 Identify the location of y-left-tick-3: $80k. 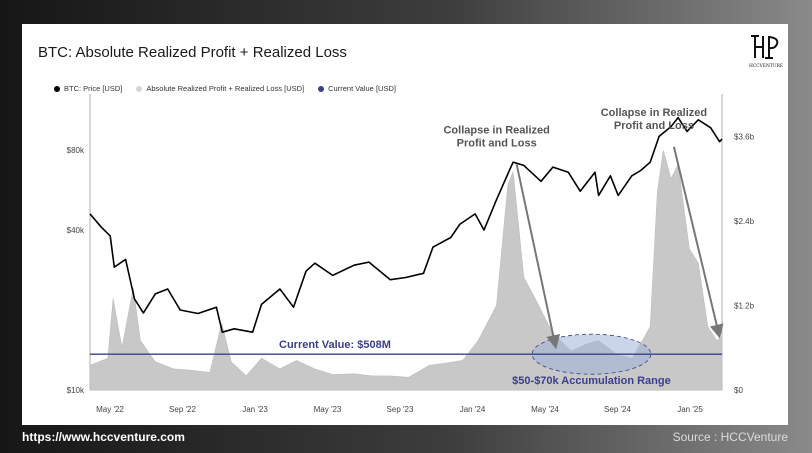
(76, 150).